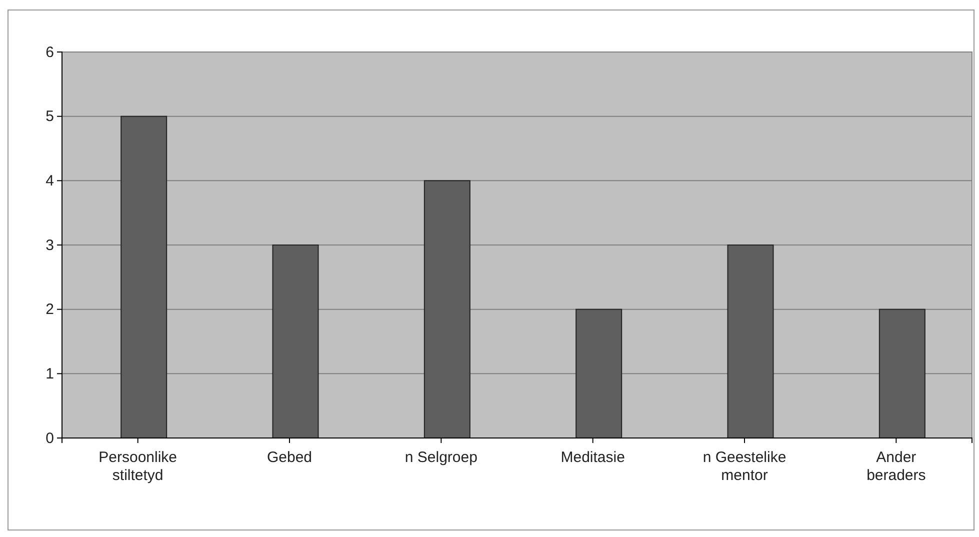  Describe the element at coordinates (50, 309) in the screenshot. I see `y-tick-label: 2` at that location.